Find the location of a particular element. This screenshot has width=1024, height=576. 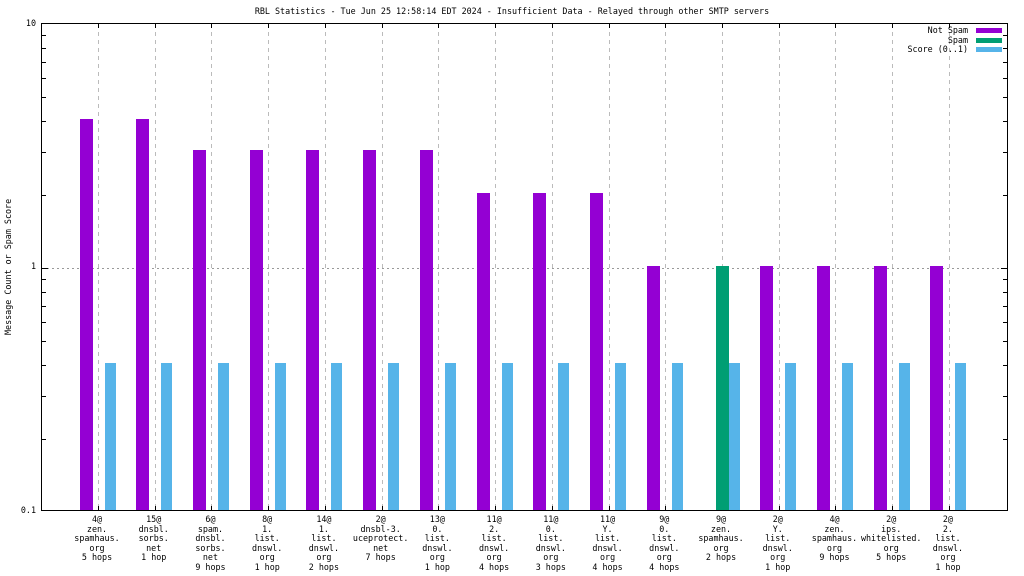

legend-label-score: Score (0..1) is located at coordinates (937, 49).